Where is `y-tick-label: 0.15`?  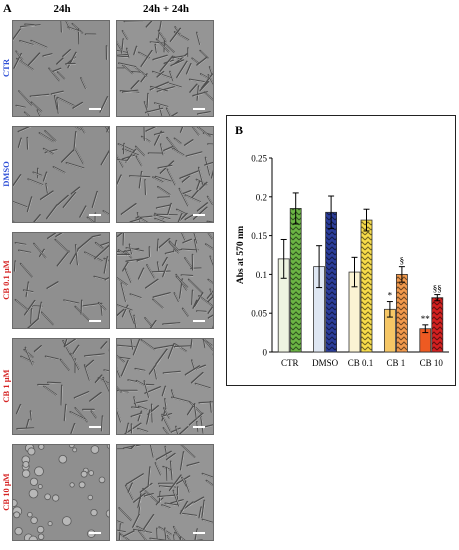
y-tick-label: 0.15 is located at coordinates (259, 236).